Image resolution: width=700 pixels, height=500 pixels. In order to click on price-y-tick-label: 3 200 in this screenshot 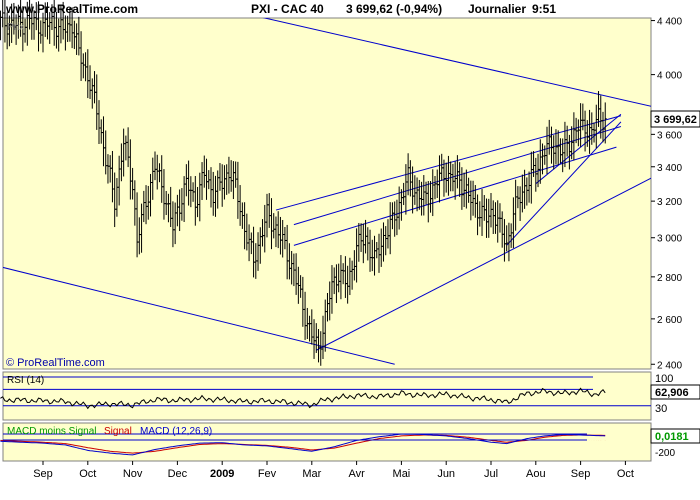, I will do `click(669, 202)`.